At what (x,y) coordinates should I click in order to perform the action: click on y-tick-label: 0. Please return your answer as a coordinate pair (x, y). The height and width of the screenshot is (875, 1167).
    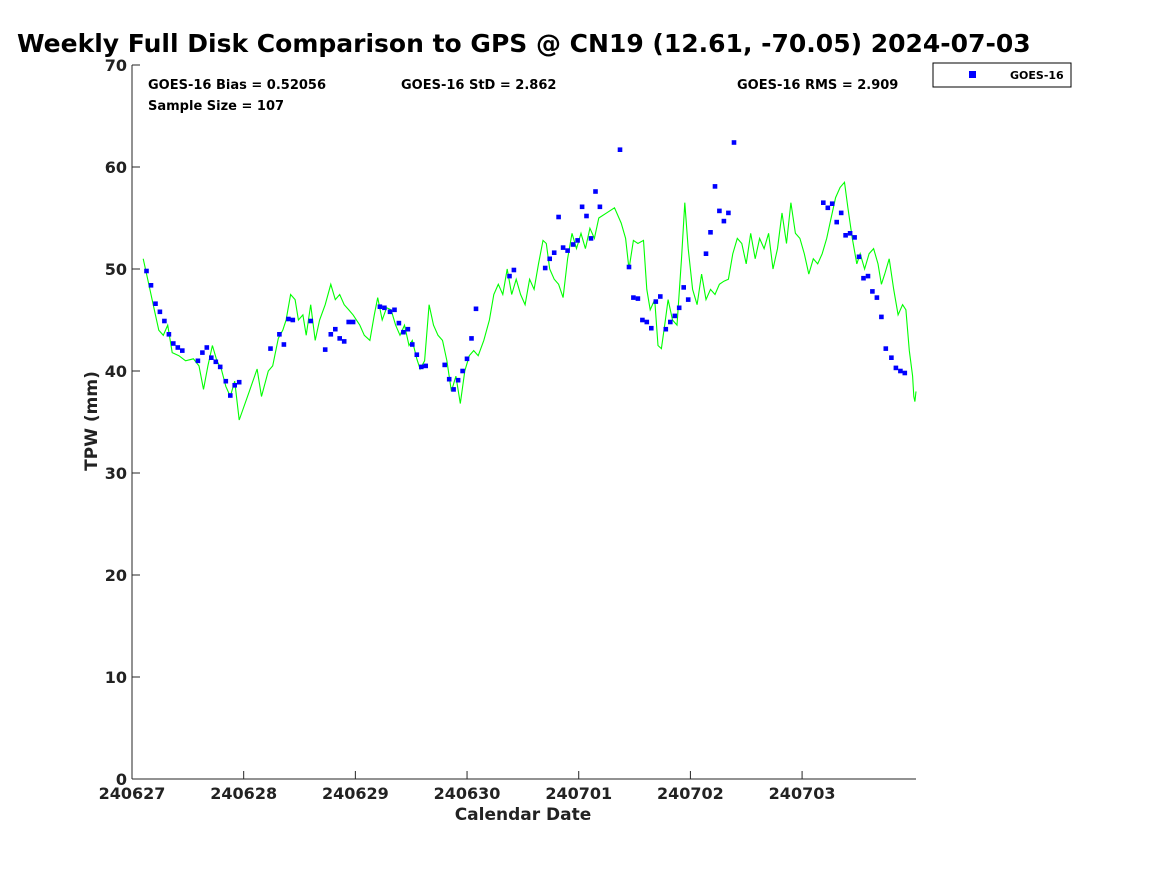
    Looking at the image, I should click on (121, 779).